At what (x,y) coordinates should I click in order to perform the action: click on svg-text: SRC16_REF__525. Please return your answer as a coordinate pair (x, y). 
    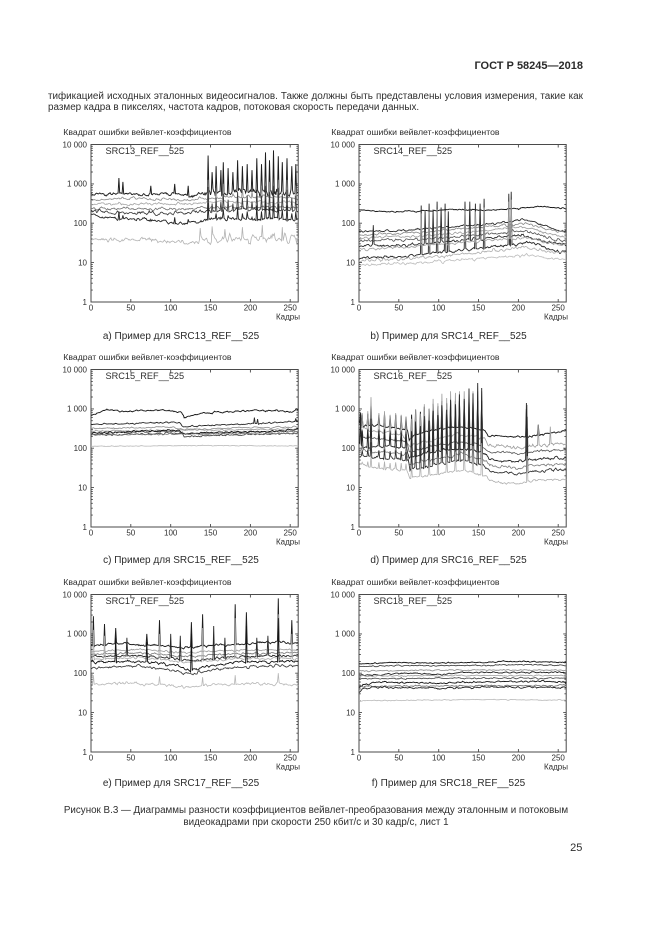
    Looking at the image, I should click on (412, 376).